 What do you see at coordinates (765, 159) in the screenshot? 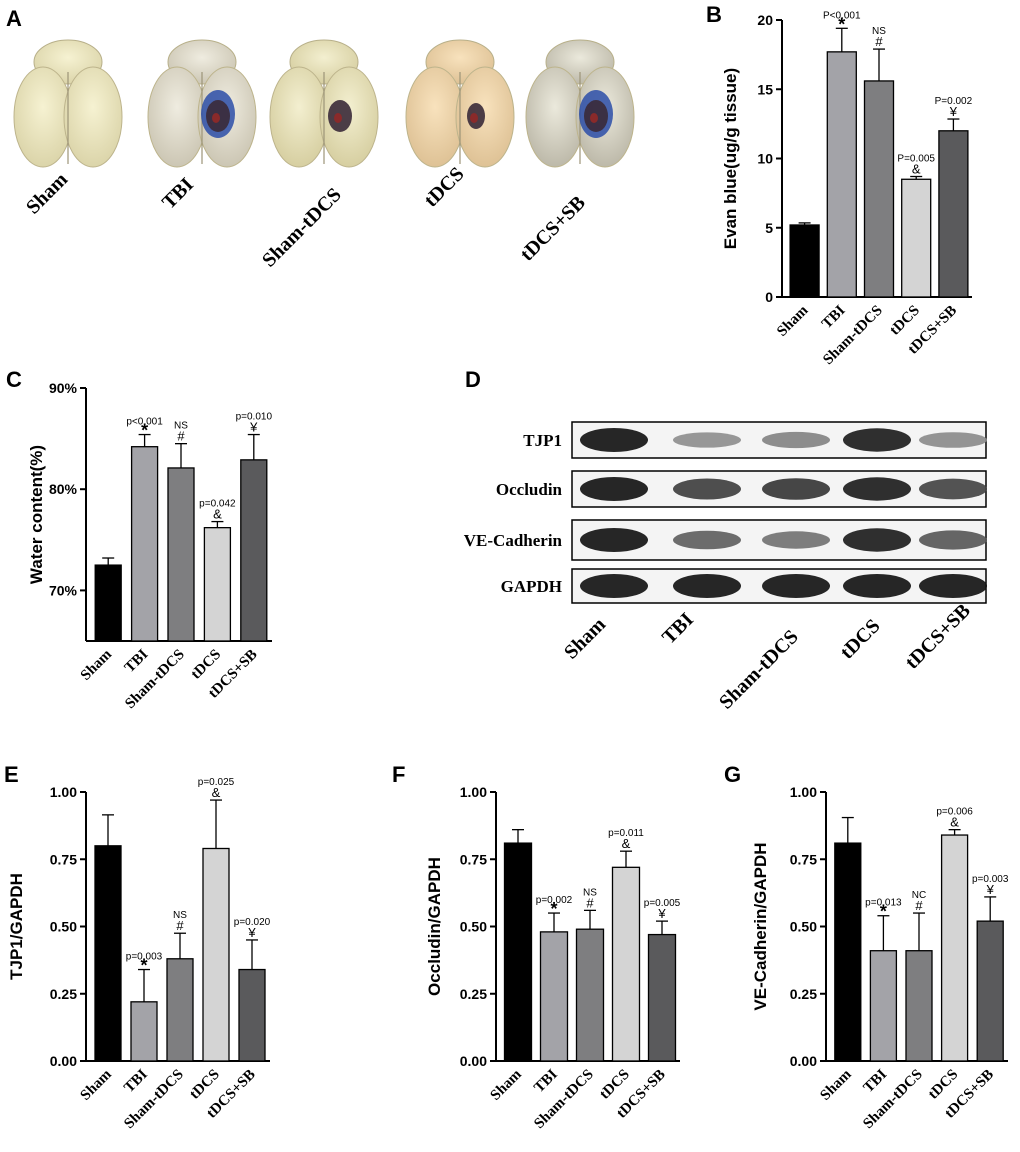
I see `y-tick-label: 10` at bounding box center [765, 159].